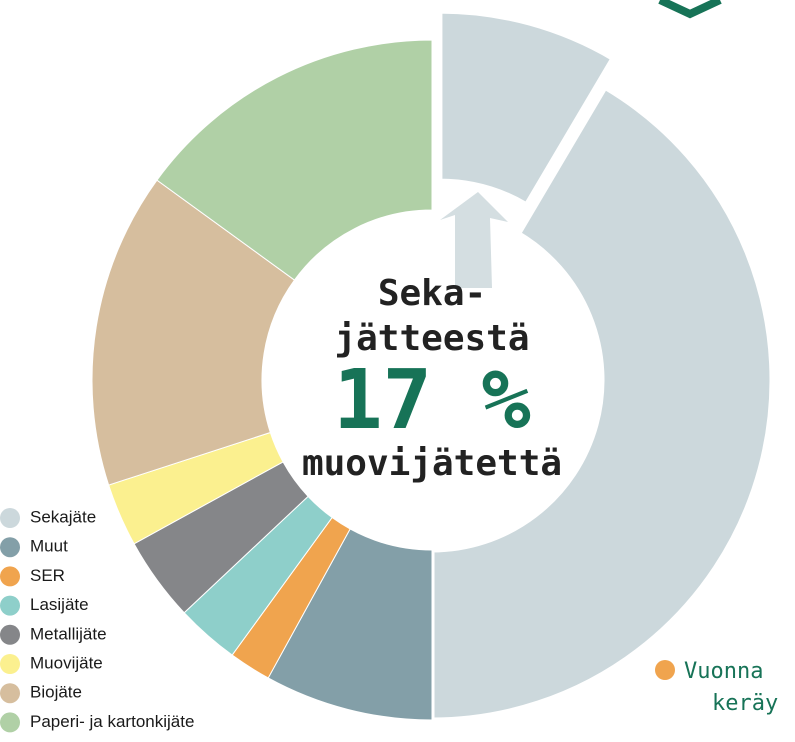 This screenshot has height=742, width=795. I want to click on center-line: Seka-, so click(432, 293).